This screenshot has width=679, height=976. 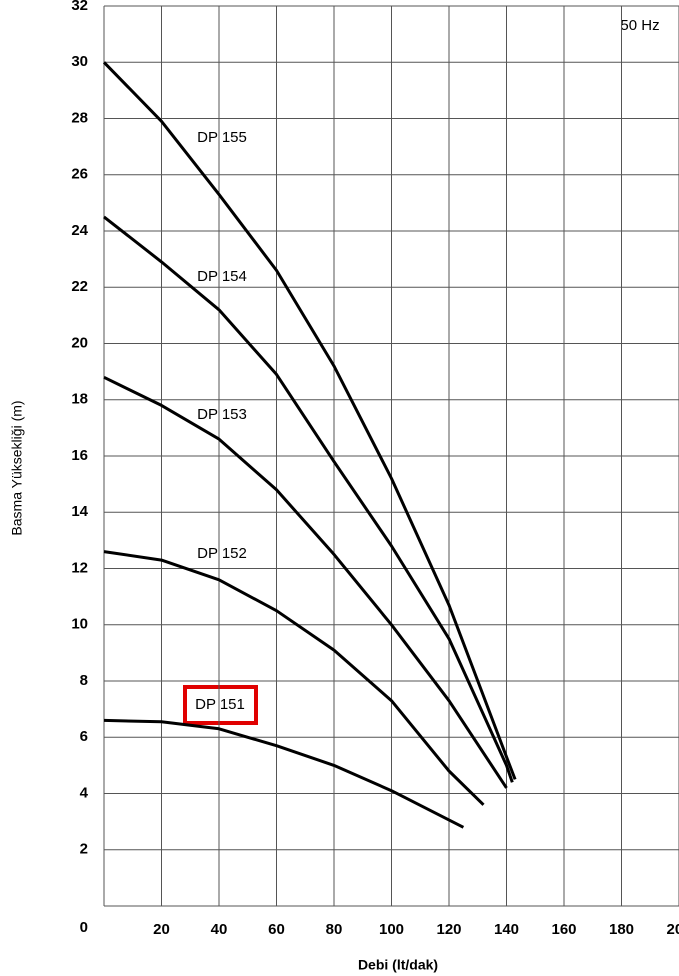 I want to click on y-tick-label: 22, so click(x=79, y=286).